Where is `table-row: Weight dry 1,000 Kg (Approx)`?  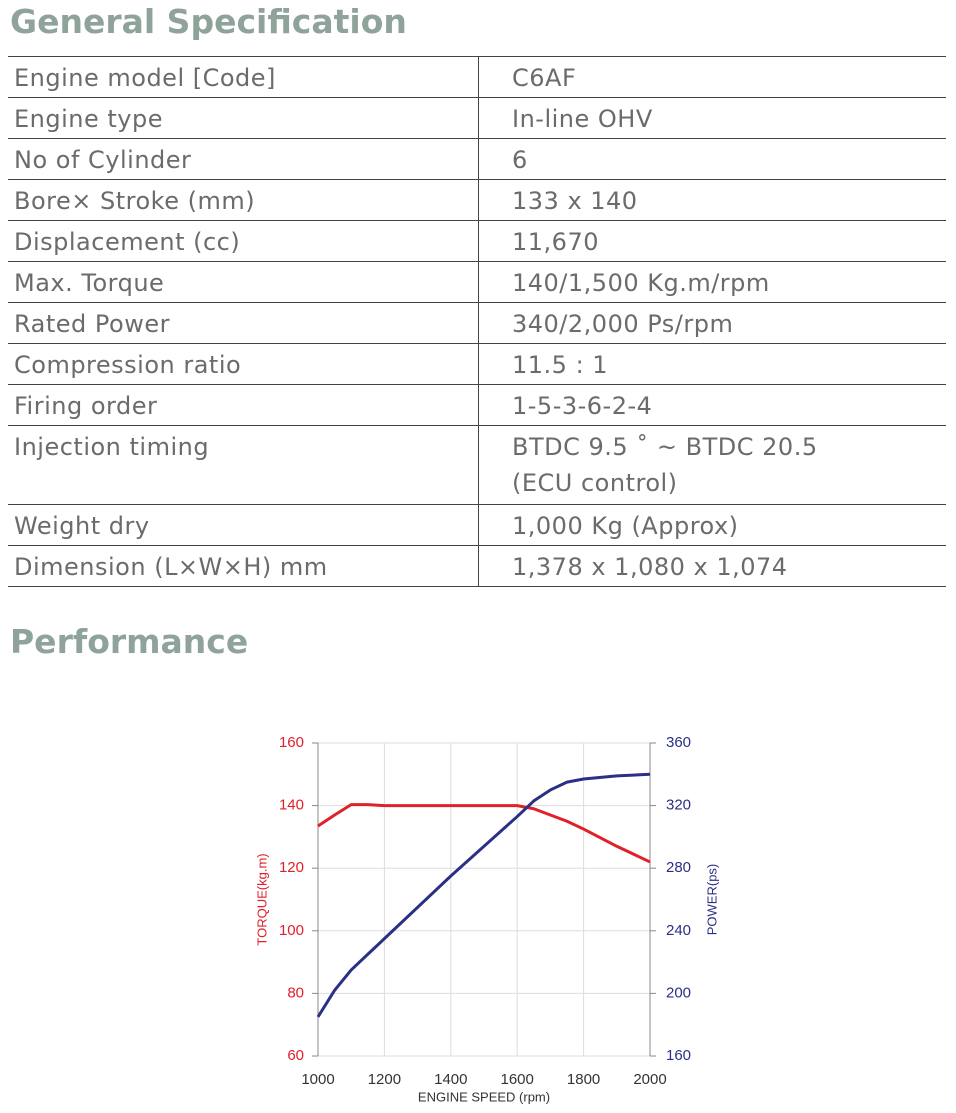
table-row: Weight dry 1,000 Kg (Approx) is located at coordinates (477, 525).